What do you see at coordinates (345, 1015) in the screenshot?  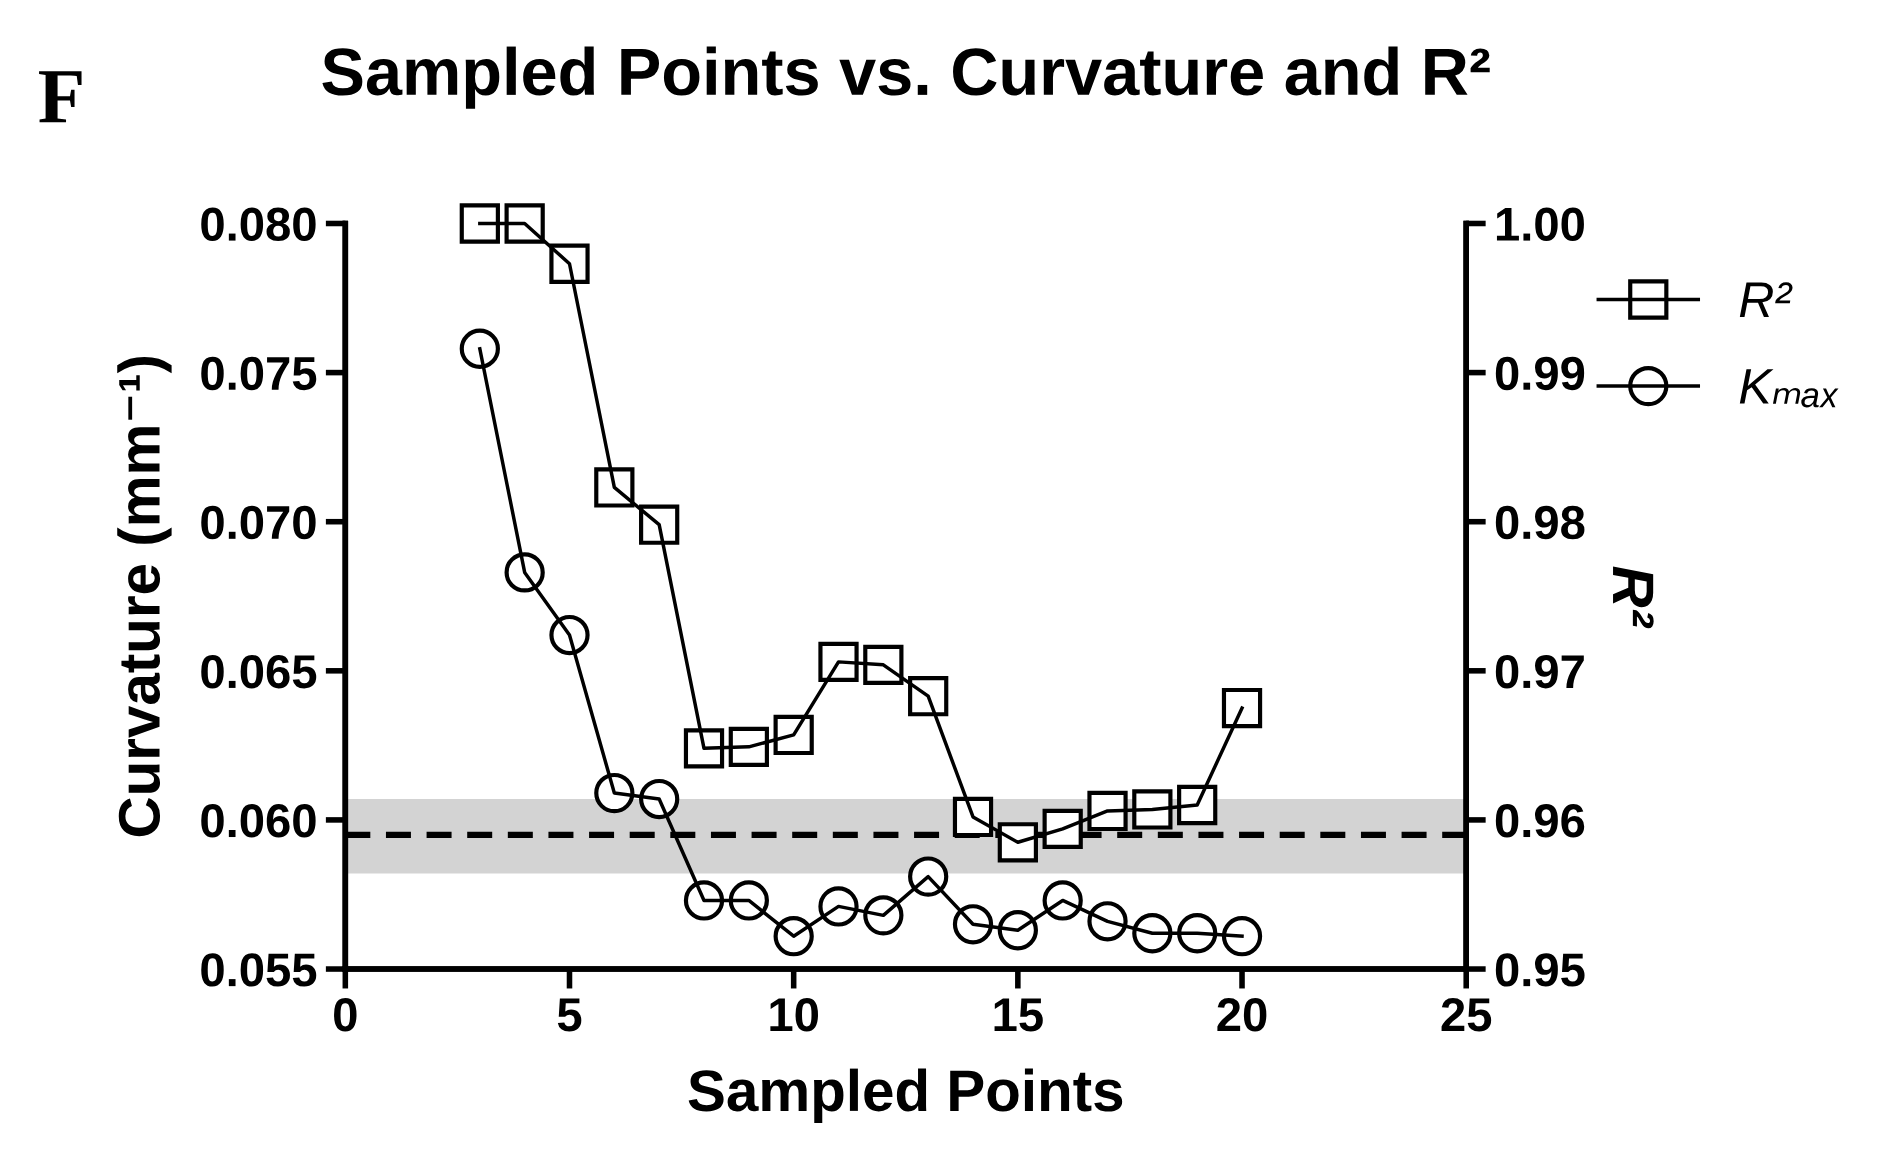 I see `x-tick-label: 0` at bounding box center [345, 1015].